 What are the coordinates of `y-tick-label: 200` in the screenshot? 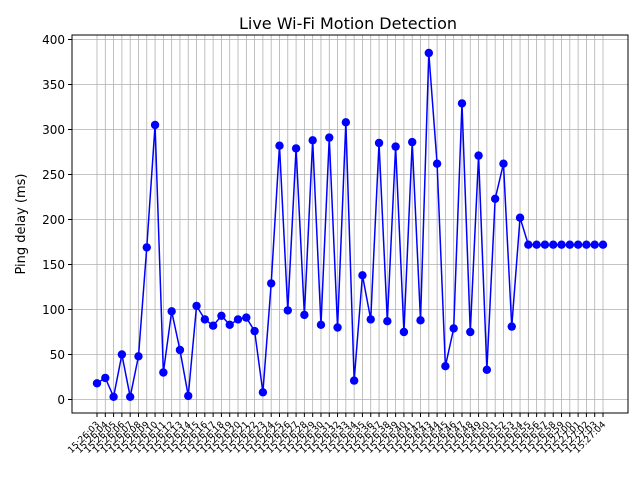 It's located at (53, 220).